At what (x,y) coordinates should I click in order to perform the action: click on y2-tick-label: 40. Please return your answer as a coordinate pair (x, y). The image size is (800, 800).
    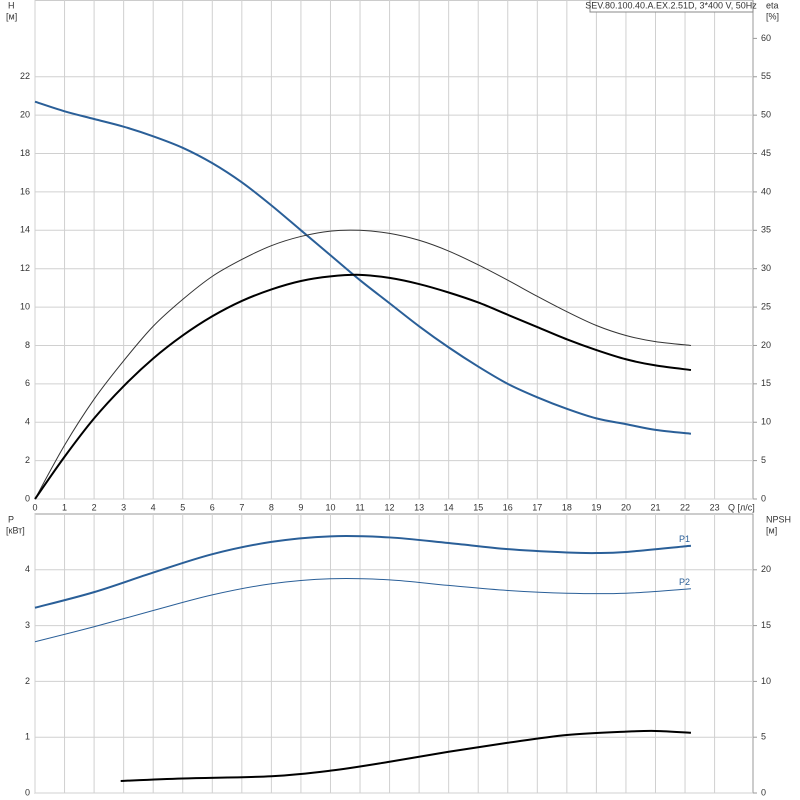
    Looking at the image, I should click on (766, 191).